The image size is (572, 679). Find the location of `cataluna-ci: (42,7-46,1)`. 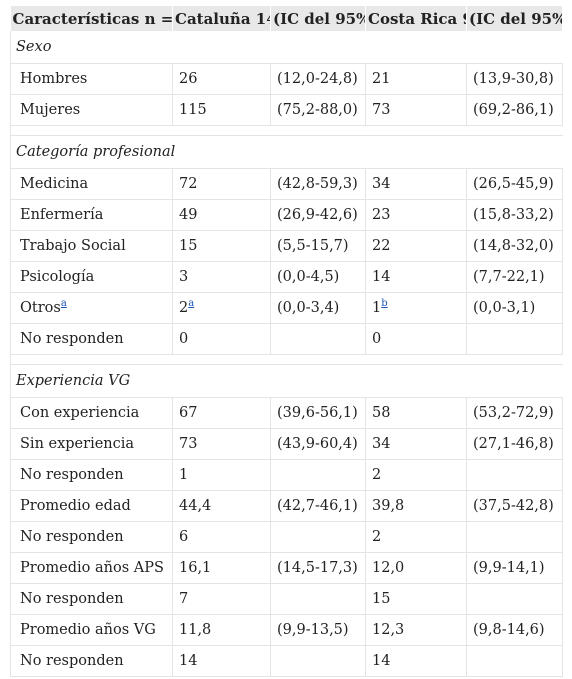

cataluna-ci: (42,7-46,1) is located at coordinates (317, 506).